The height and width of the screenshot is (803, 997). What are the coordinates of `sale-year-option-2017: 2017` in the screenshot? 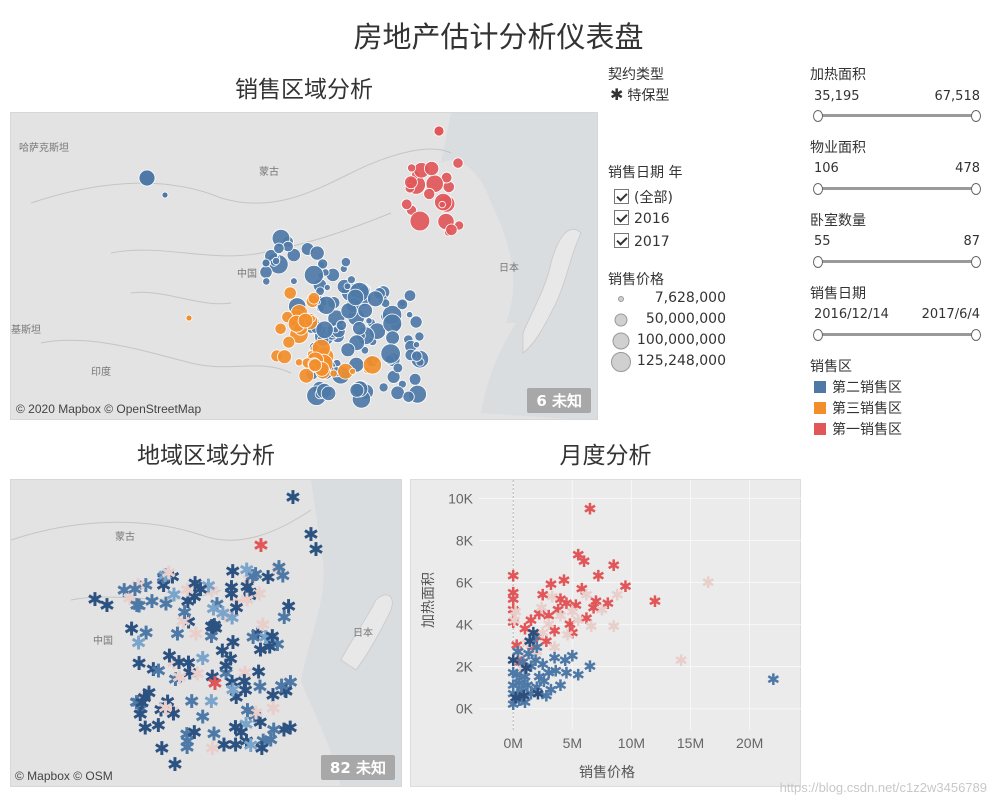 It's located at (642, 241).